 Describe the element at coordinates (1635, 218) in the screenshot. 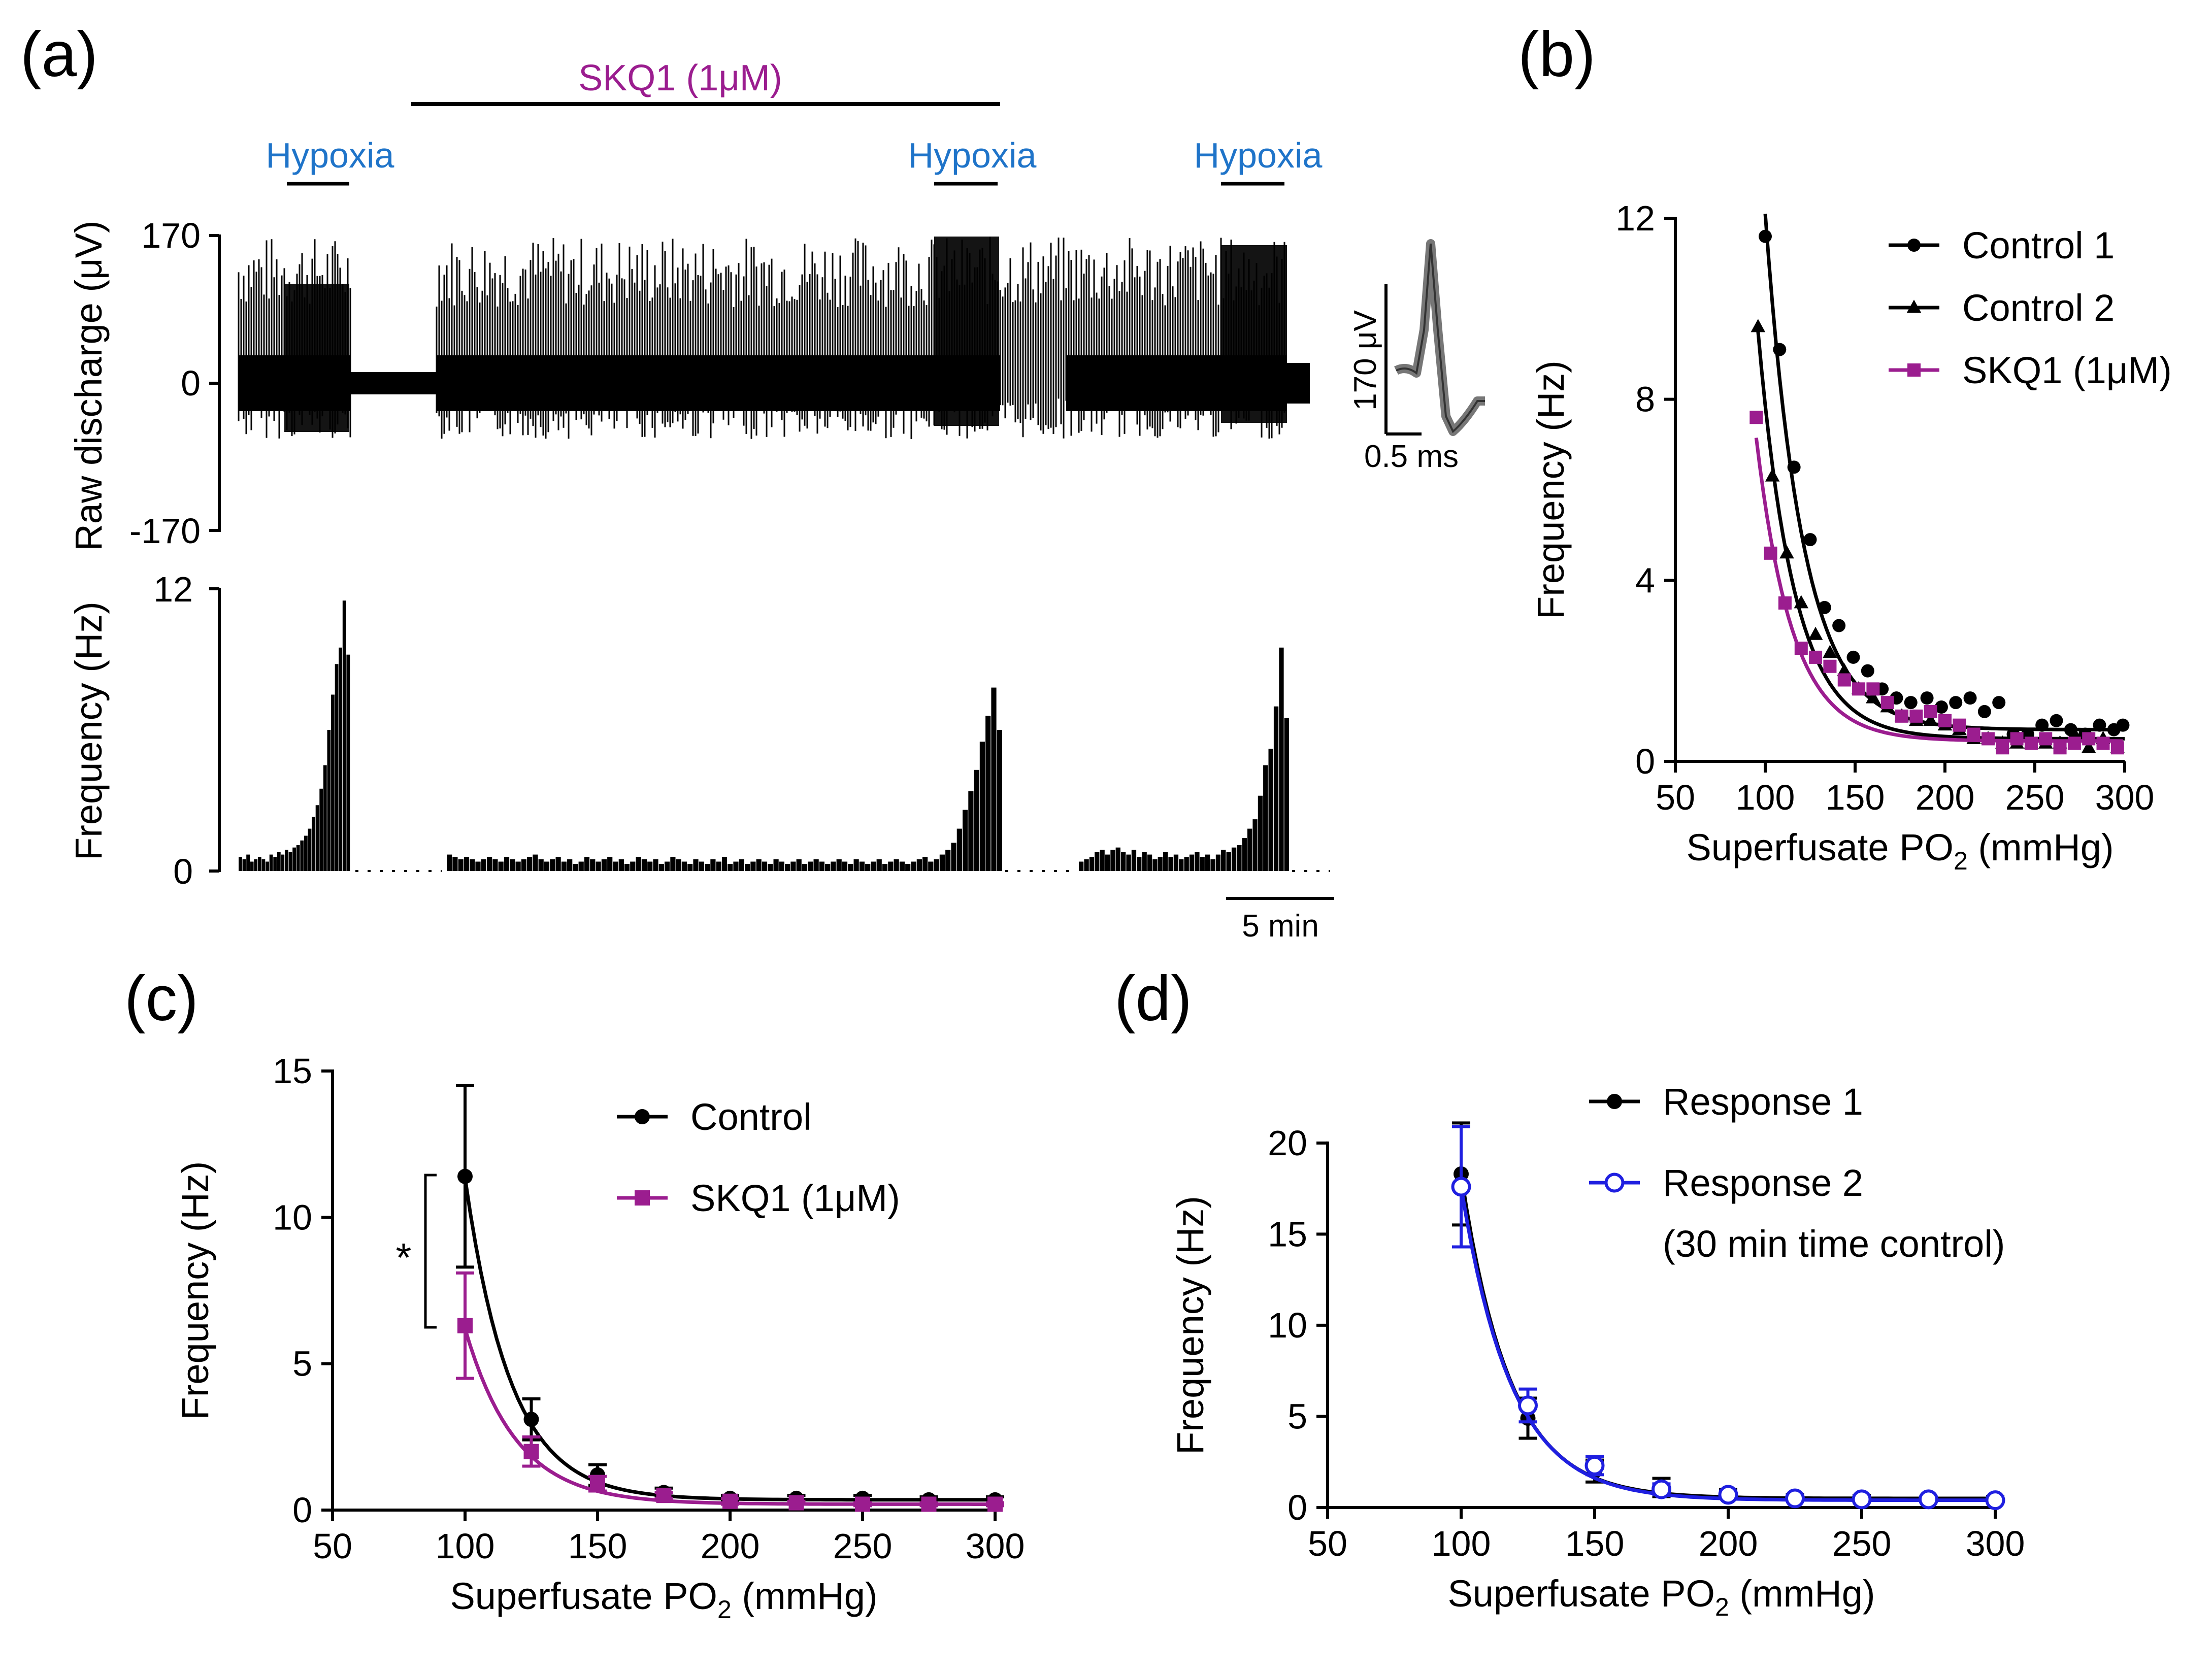

I see `y-tick-label: 12` at that location.